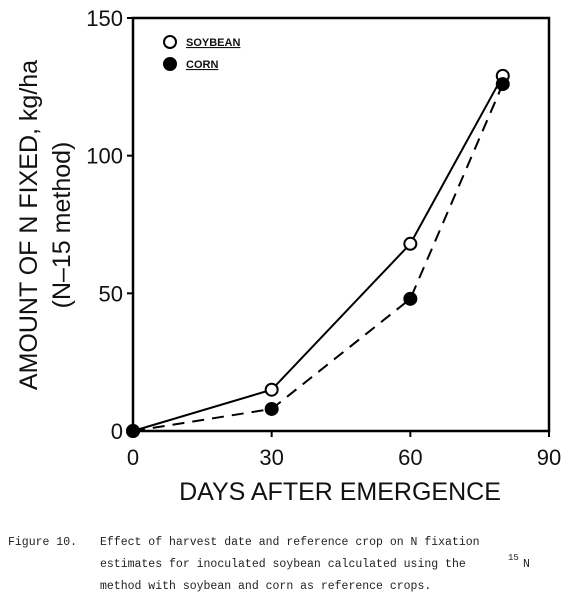 The width and height of the screenshot is (575, 605). I want to click on y-tick-label: 100, so click(104, 156).